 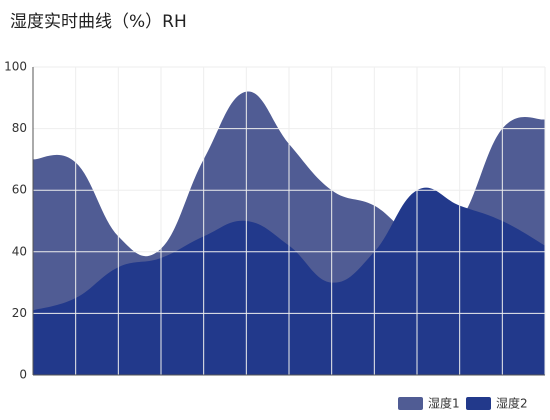 What do you see at coordinates (15, 67) in the screenshot?
I see `y-tick-label: 100` at bounding box center [15, 67].